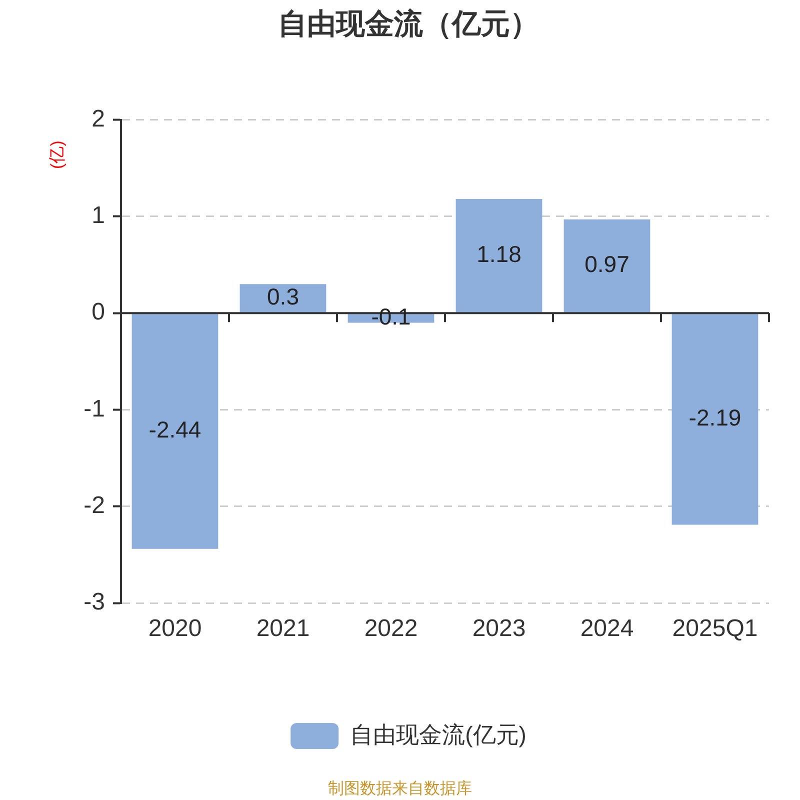  I want to click on data-label: -2.44, so click(175, 429).